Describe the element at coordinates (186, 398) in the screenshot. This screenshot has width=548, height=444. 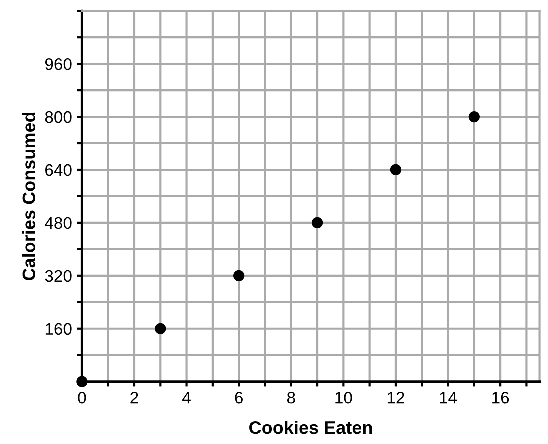
I see `x-tick-label: 4` at that location.